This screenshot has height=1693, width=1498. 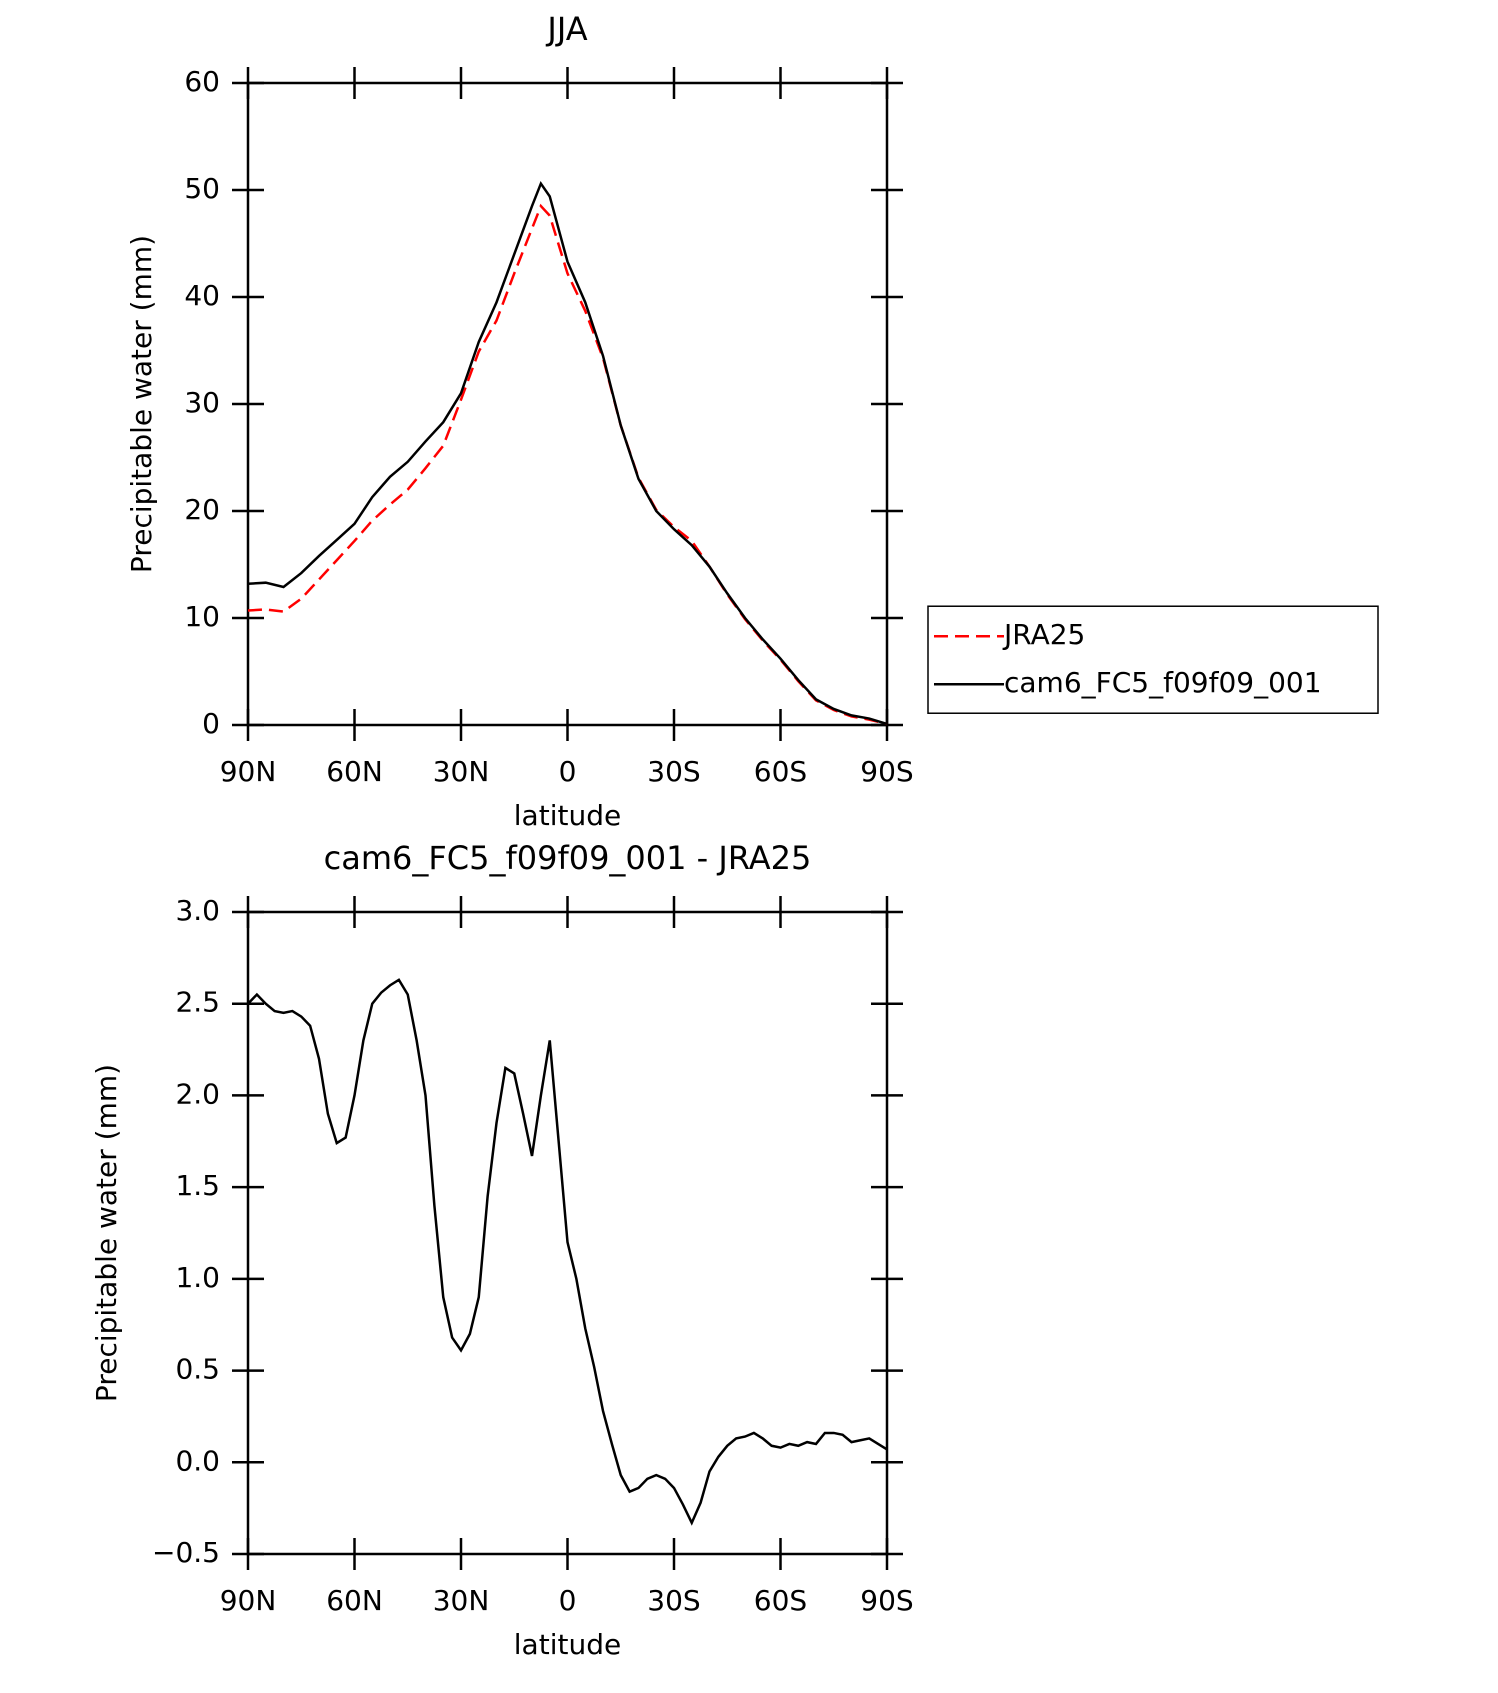 I want to click on y-tick-label: 3.0, so click(x=197, y=910).